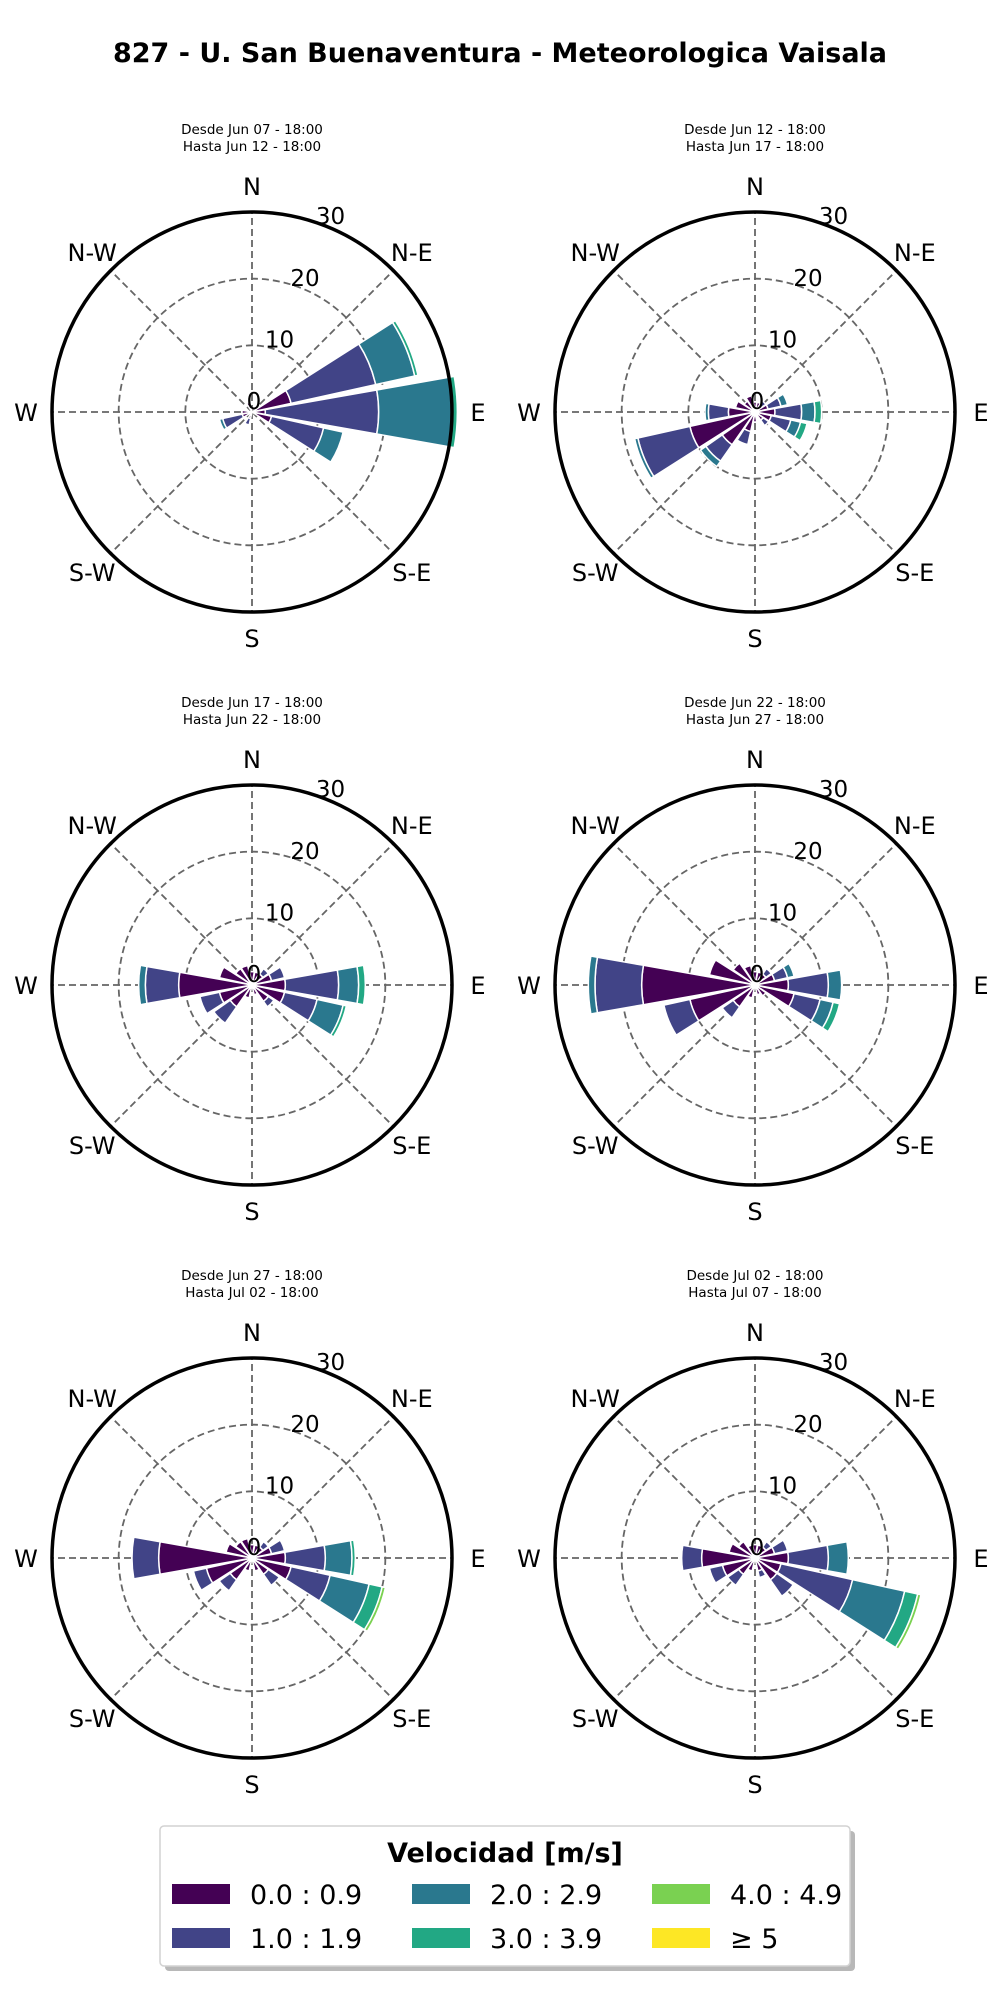 This screenshot has width=1000, height=2000. I want to click on radial-grid-ring, so click(252, 1558).